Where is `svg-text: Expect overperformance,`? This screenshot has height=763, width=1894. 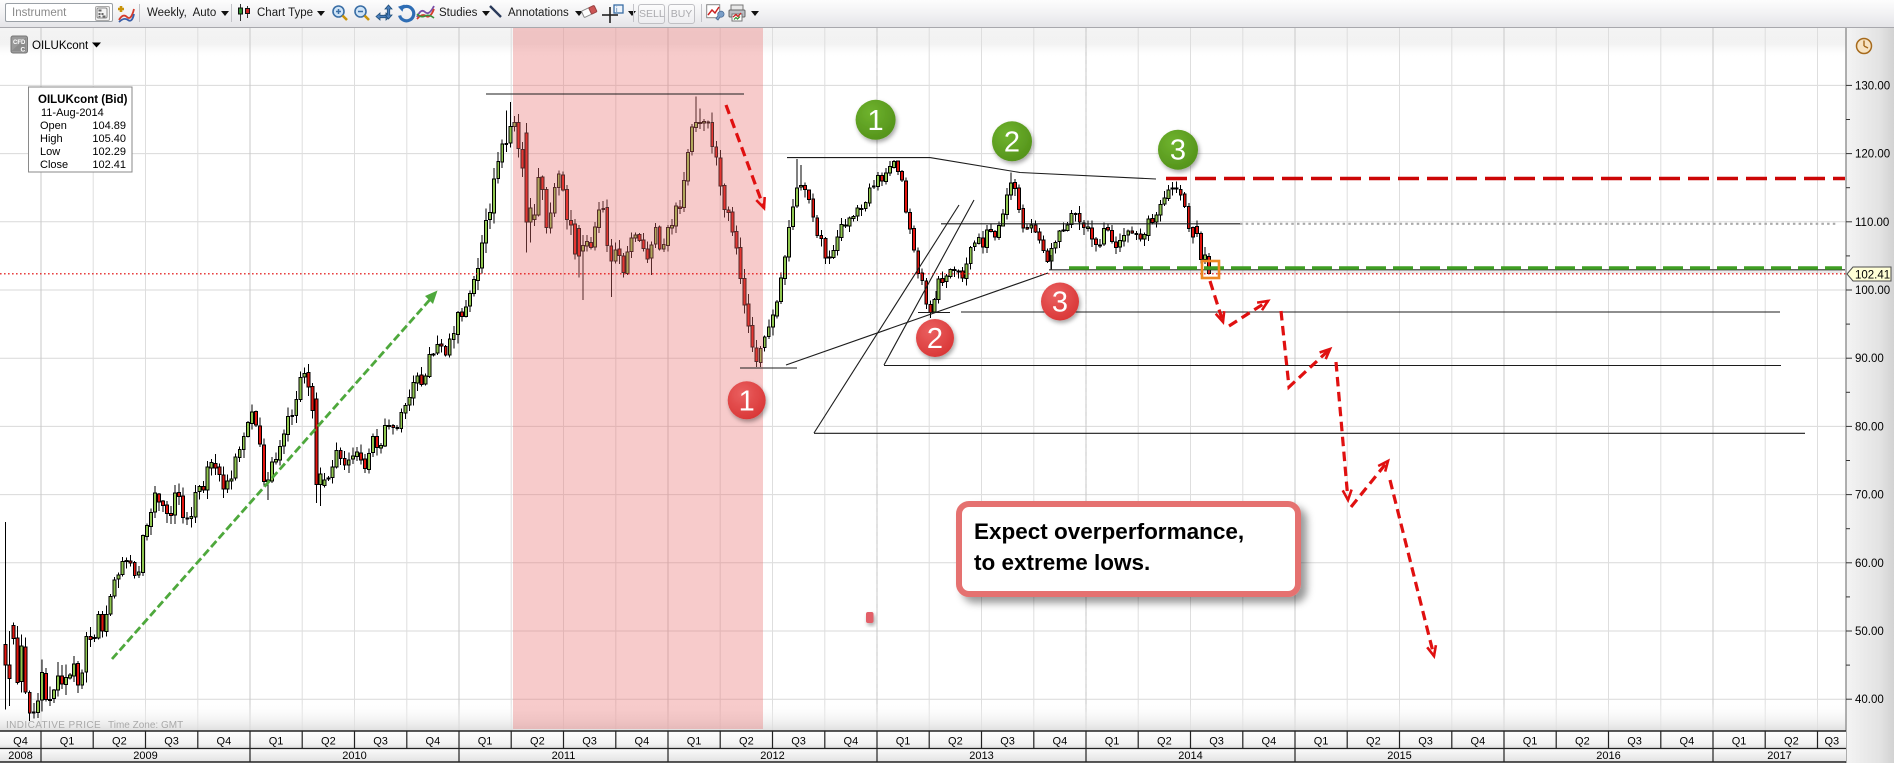
svg-text: Expect overperformance, is located at coordinates (1109, 531).